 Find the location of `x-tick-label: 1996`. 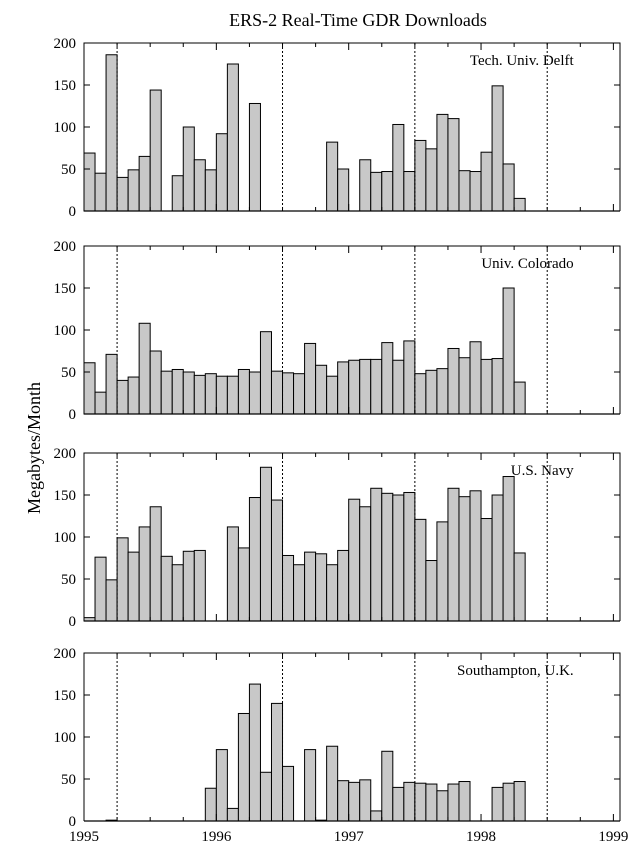

x-tick-label: 1996 is located at coordinates (216, 835).